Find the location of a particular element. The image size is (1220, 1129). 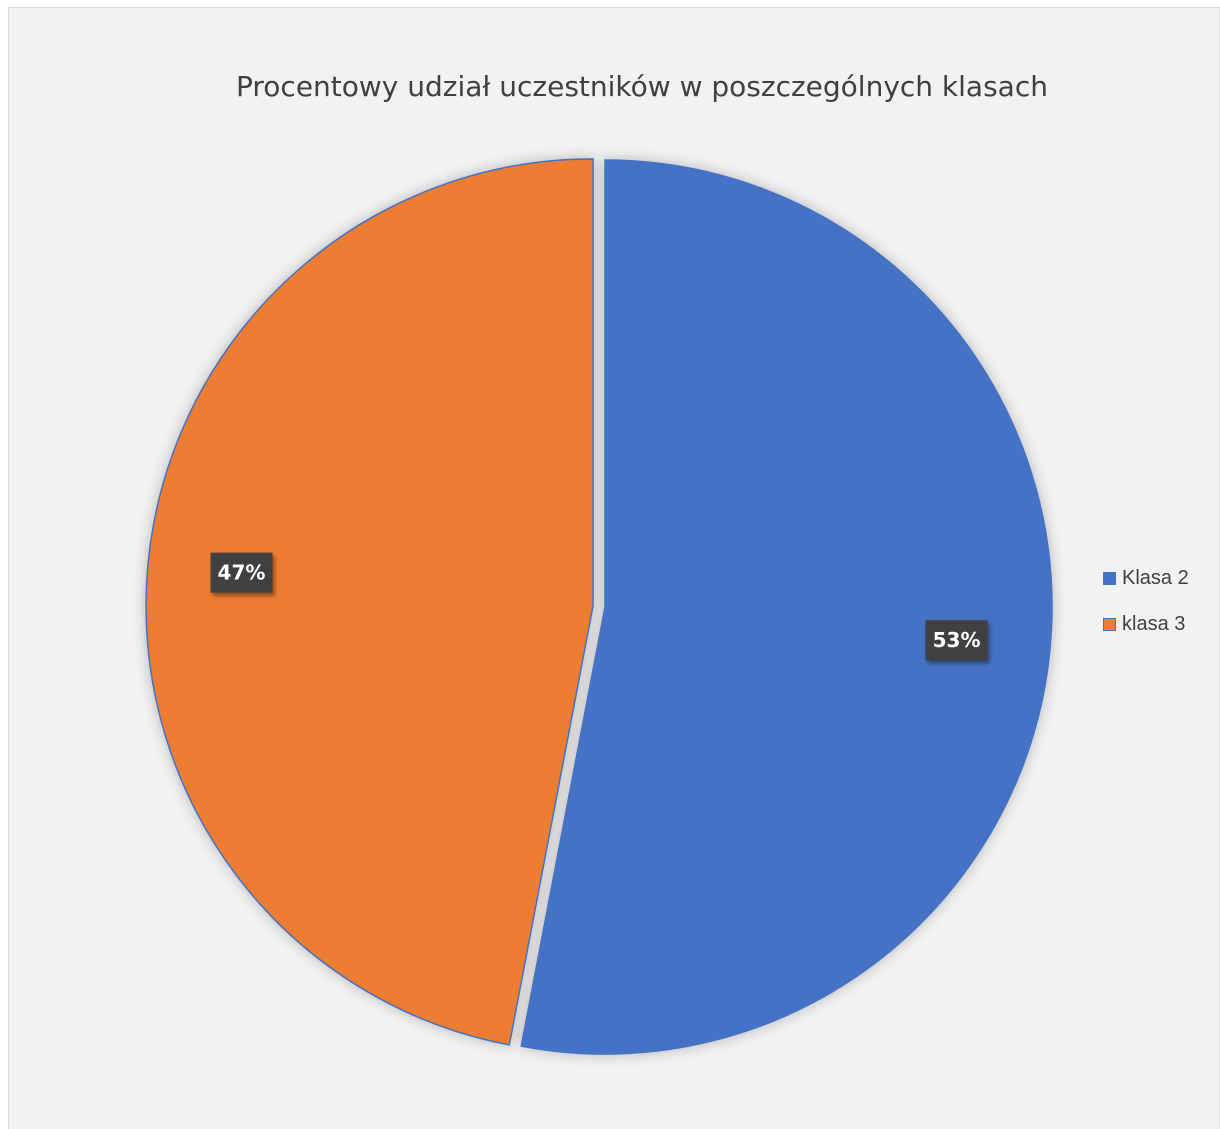

data-label-klasa-3: 47% is located at coordinates (241, 572).